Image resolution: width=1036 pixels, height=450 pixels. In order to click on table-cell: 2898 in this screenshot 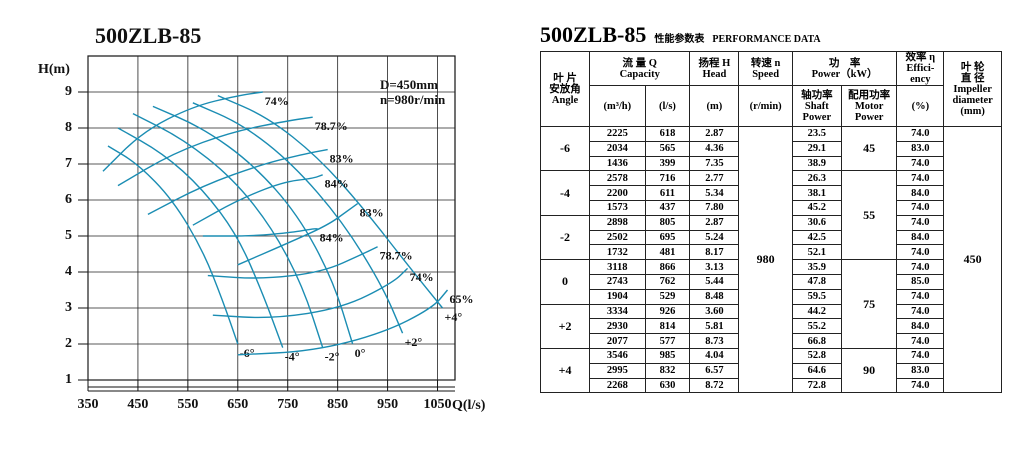, I will do `click(617, 222)`.